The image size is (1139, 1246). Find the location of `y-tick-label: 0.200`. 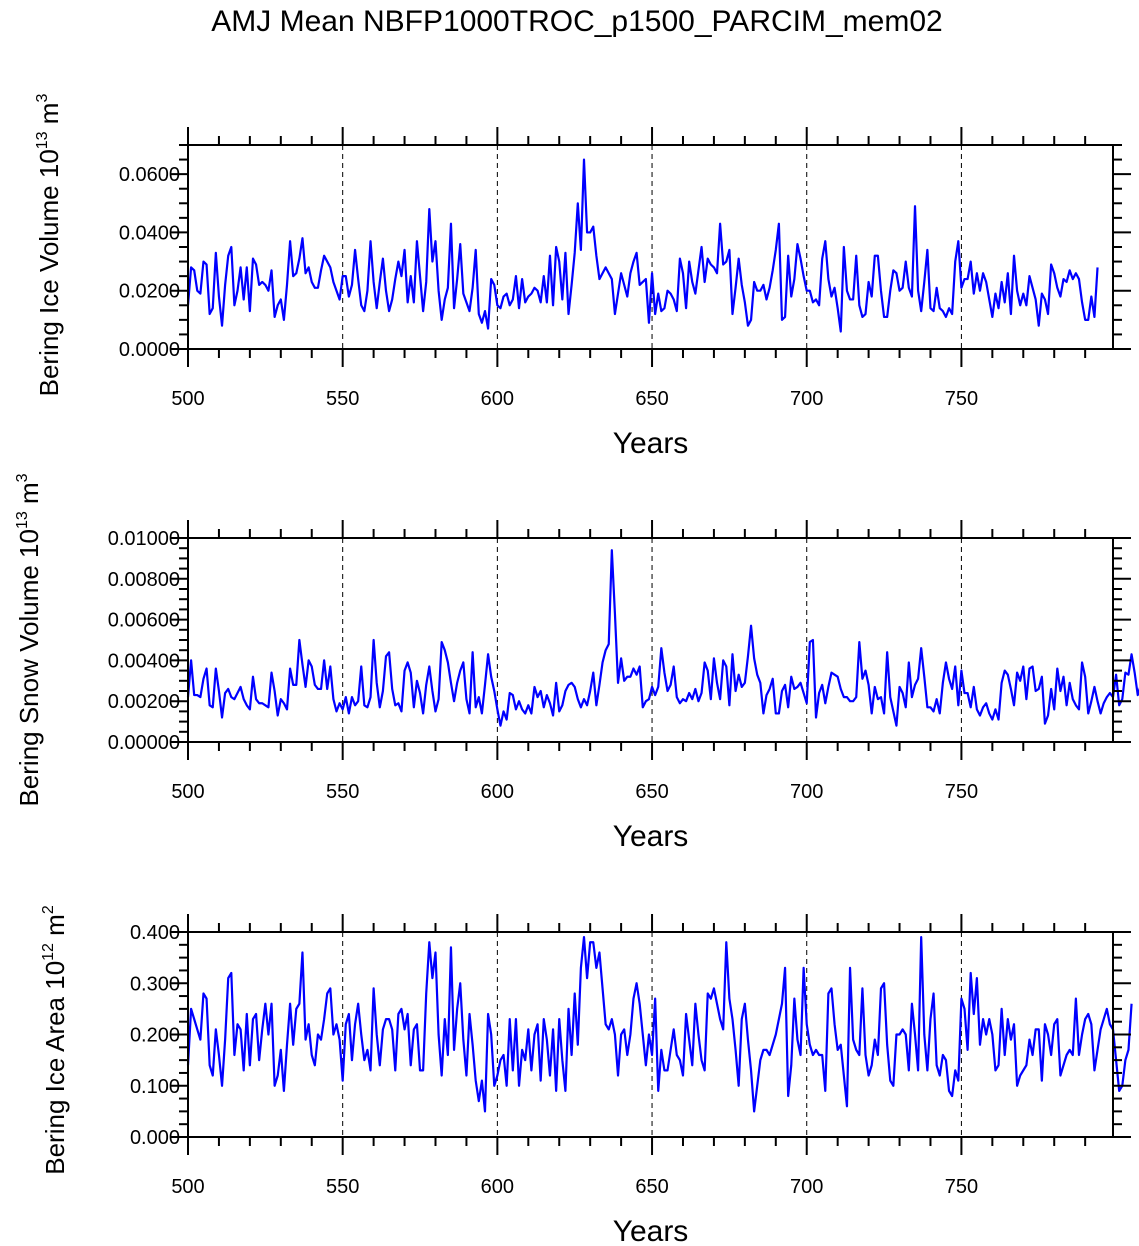

y-tick-label: 0.200 is located at coordinates (155, 1036).